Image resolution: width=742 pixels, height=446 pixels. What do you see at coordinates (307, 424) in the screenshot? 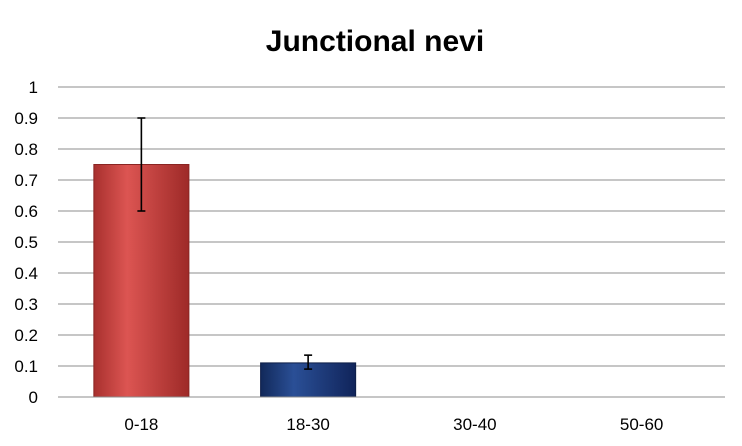
I see `x-tick-label: 18-30` at bounding box center [307, 424].